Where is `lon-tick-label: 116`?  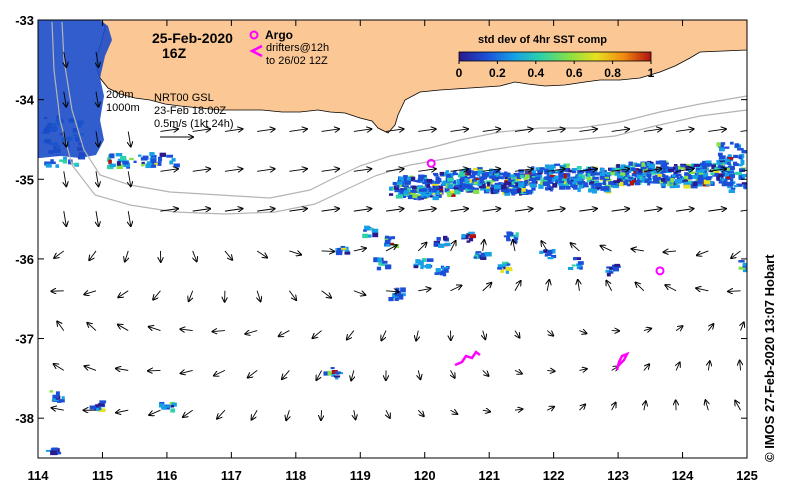 lon-tick-label: 116 is located at coordinates (166, 475).